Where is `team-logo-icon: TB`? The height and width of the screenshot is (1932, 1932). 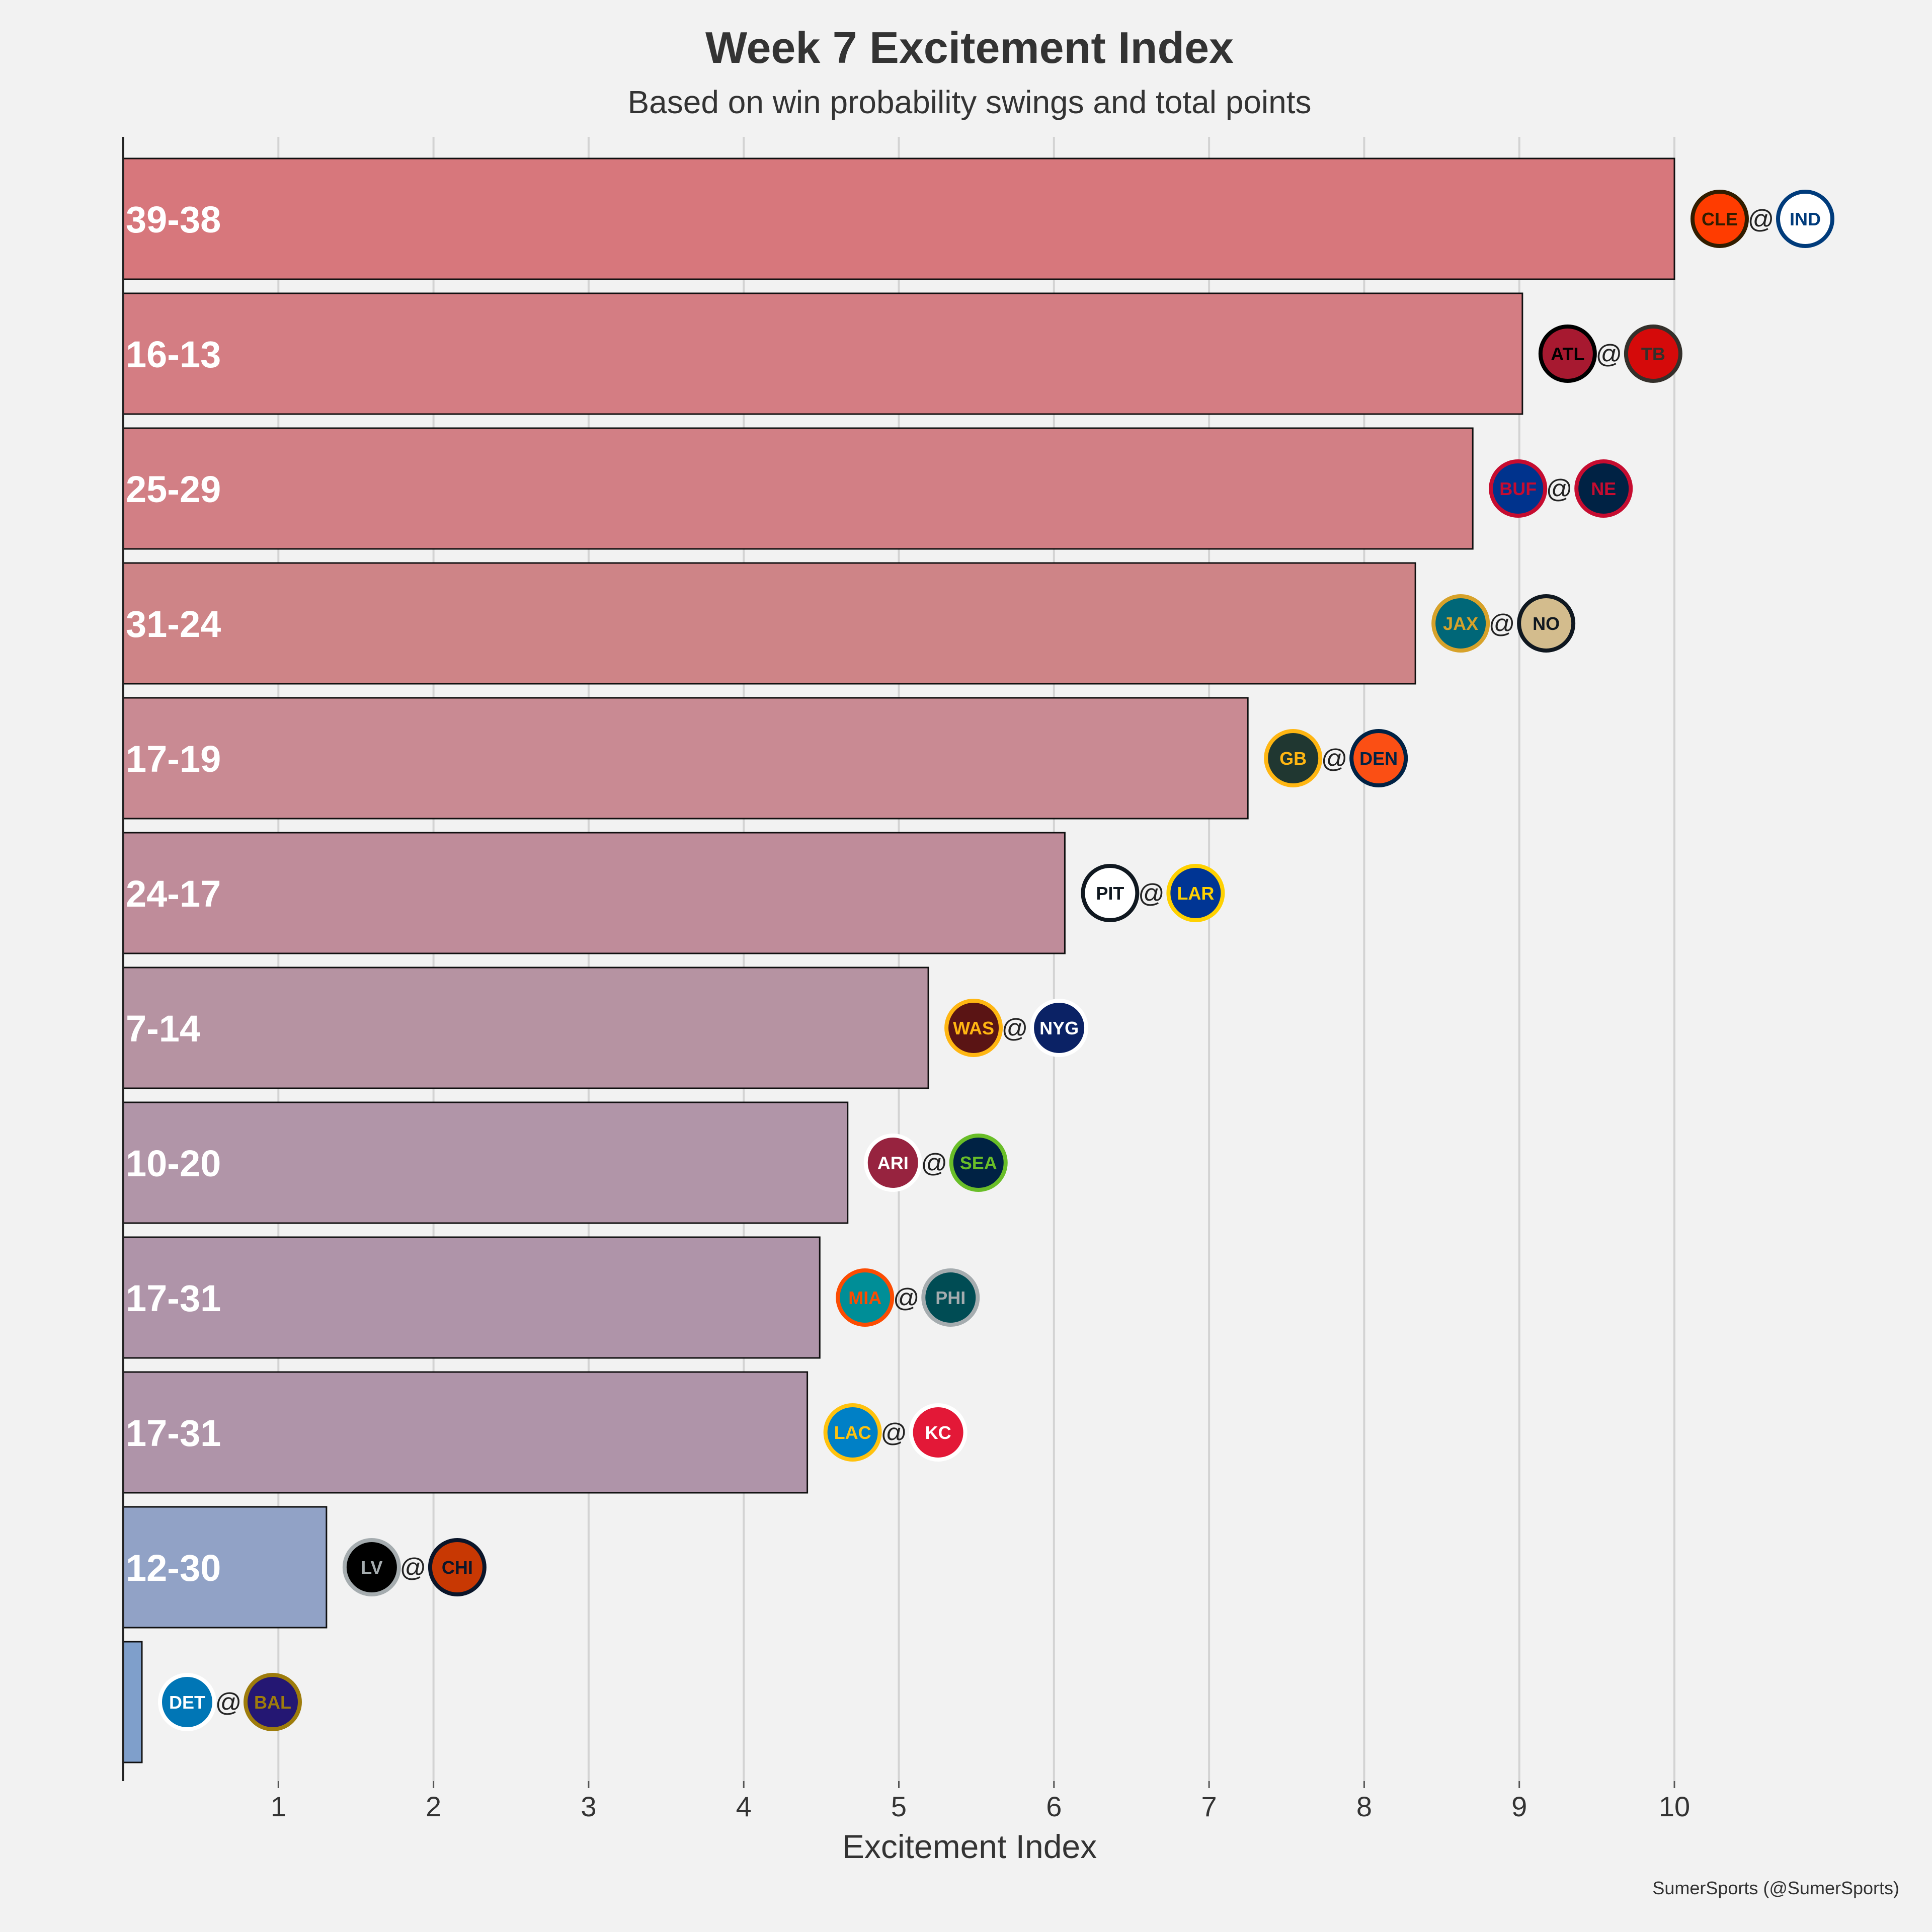
team-logo-icon: TB is located at coordinates (1653, 354).